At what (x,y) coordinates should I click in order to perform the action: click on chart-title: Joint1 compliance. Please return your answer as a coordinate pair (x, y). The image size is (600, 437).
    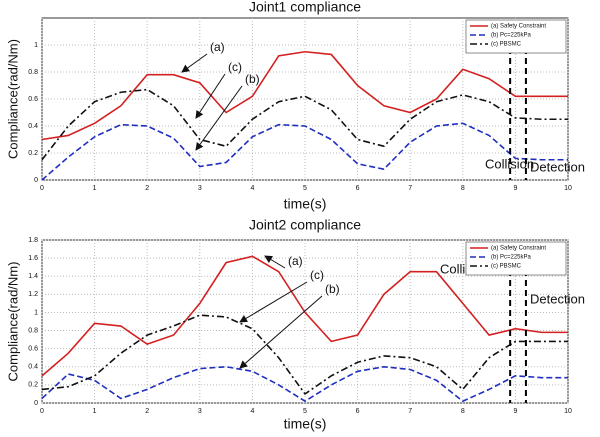
    Looking at the image, I should click on (305, 7).